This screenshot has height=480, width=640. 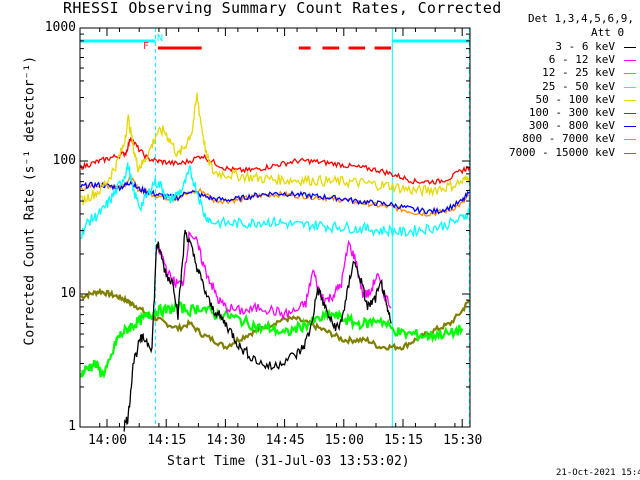 What do you see at coordinates (160, 38) in the screenshot?
I see `flag-label-n: N` at bounding box center [160, 38].